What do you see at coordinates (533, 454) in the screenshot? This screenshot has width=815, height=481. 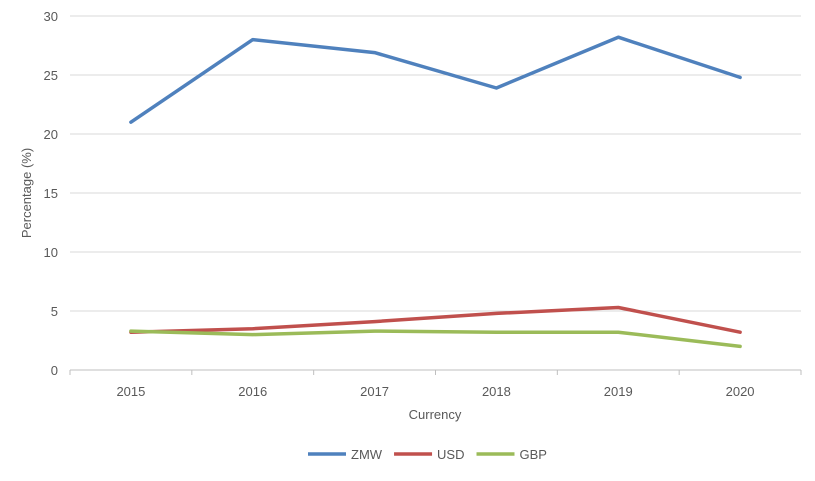 I see `legend-label-gbp: GBP` at bounding box center [533, 454].